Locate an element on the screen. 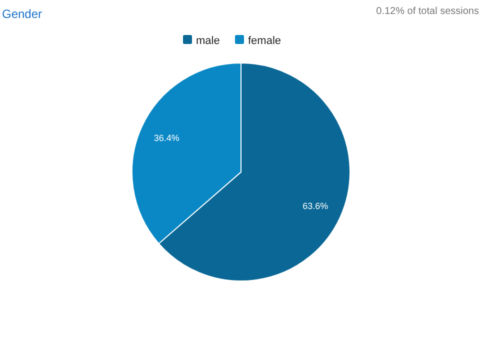 The width and height of the screenshot is (483, 343). data-label: 63.6% is located at coordinates (315, 205).